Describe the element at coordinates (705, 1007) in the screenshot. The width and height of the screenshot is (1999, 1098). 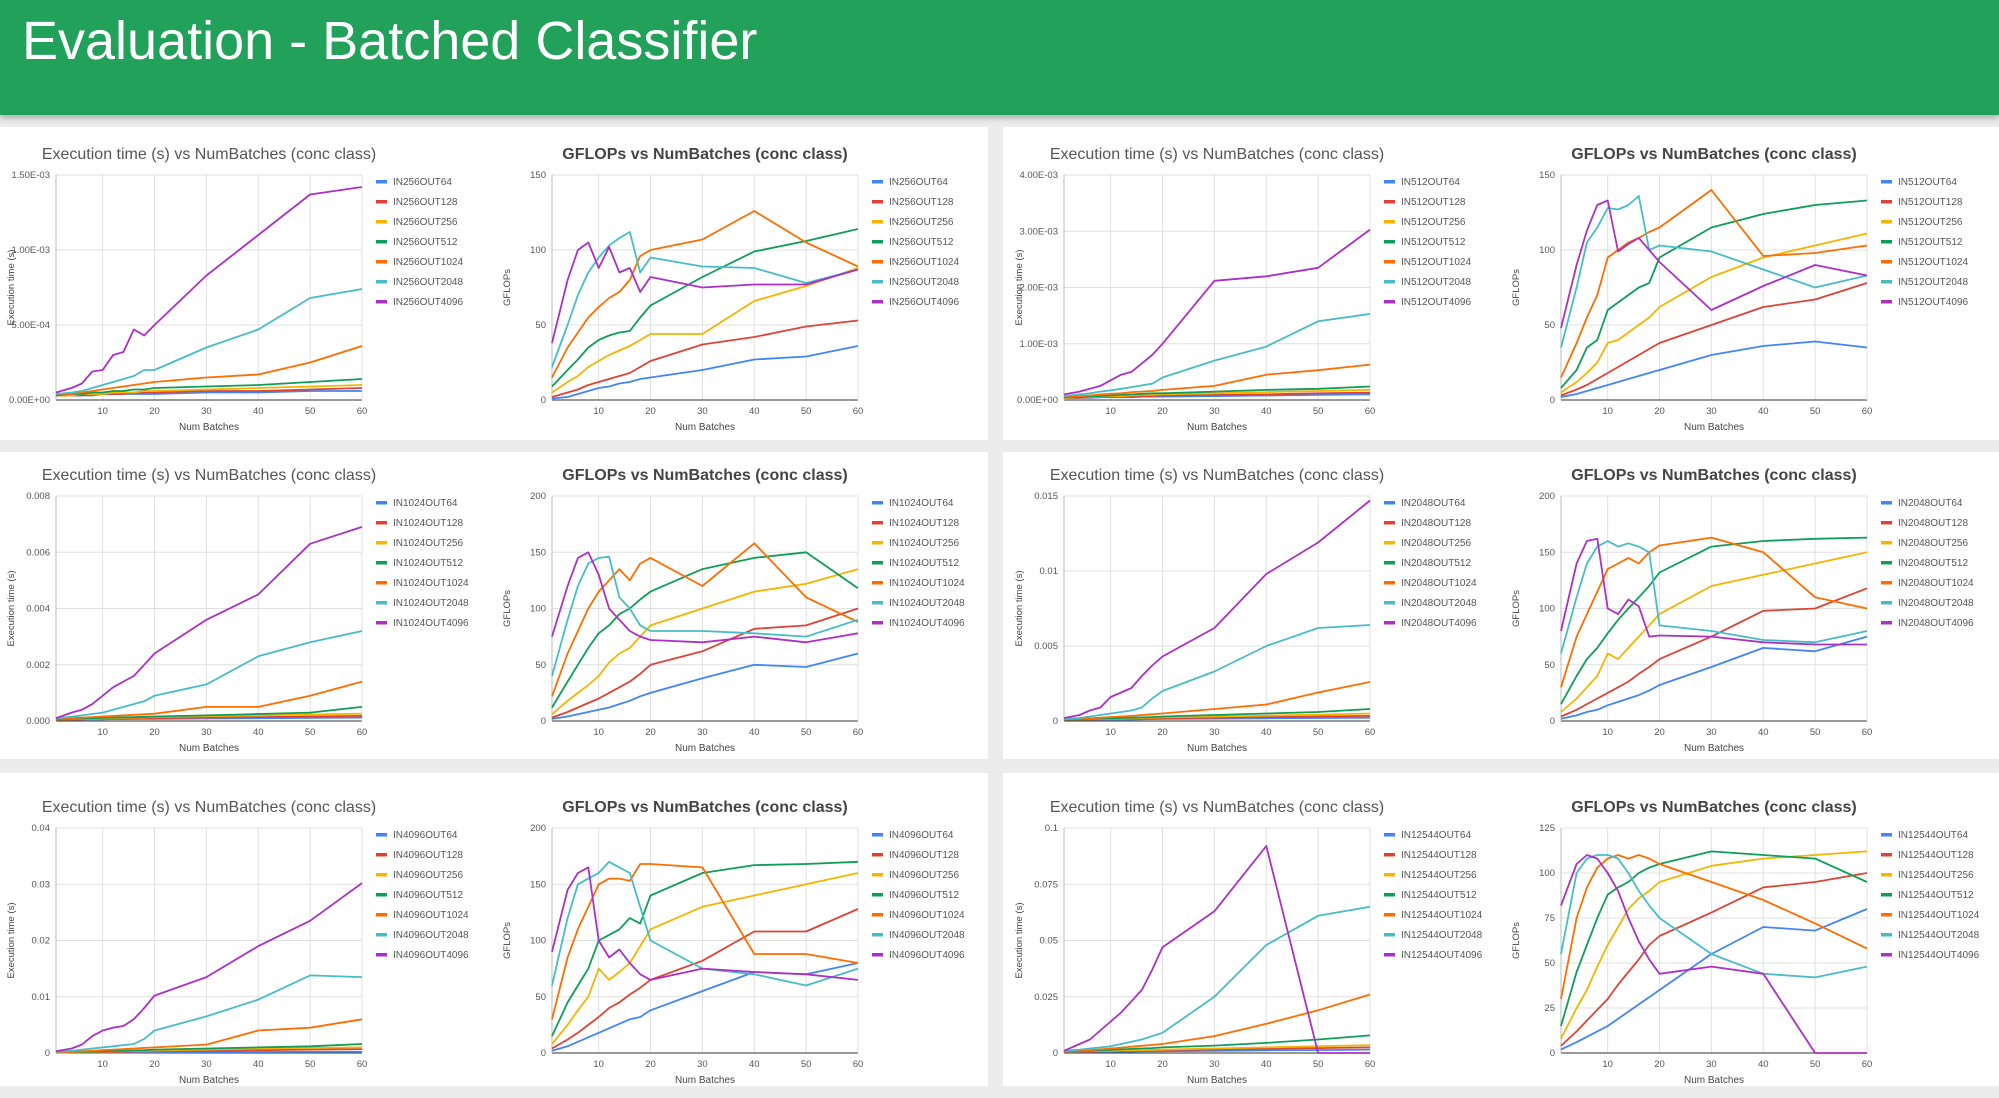
I see `series-line-in4096out64` at that location.